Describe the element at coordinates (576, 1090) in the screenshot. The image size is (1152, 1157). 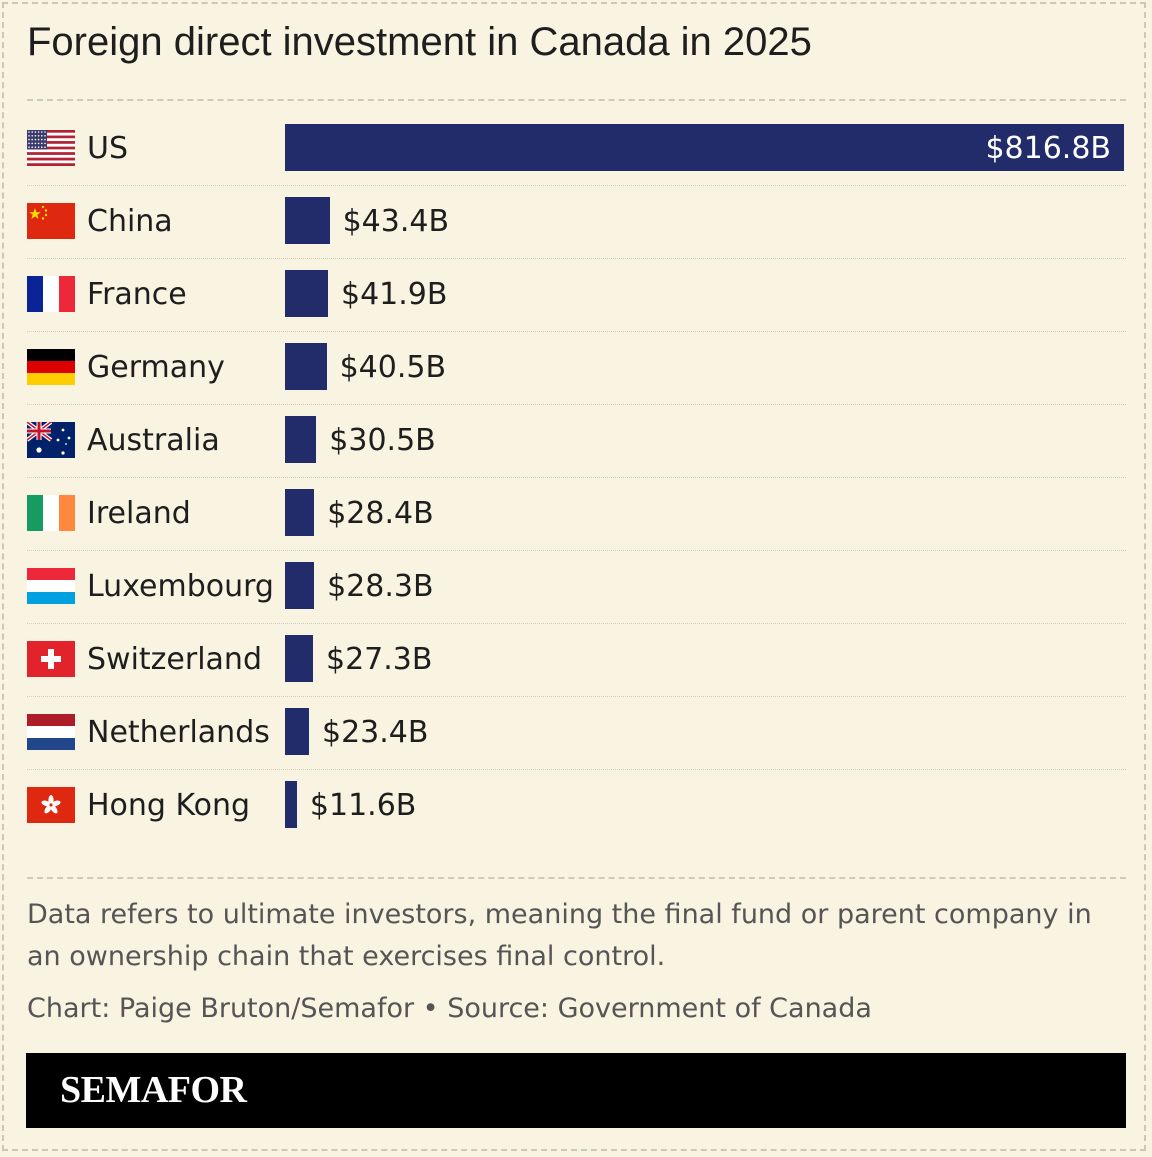
I see `footer-bar: SEMAFOR` at that location.